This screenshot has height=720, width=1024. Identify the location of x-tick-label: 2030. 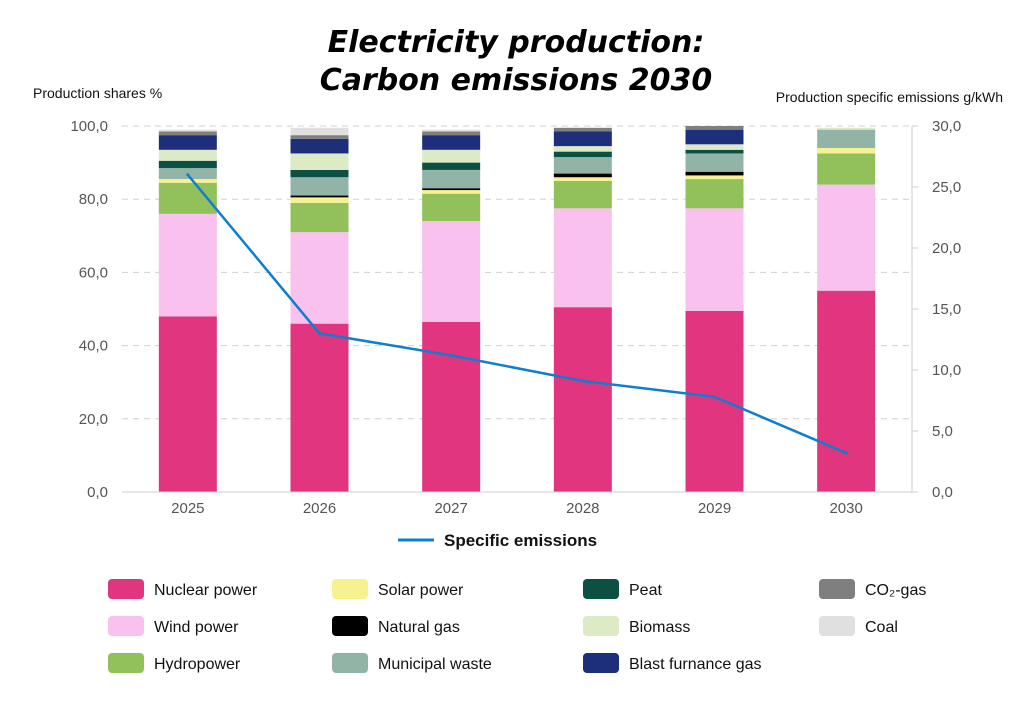
(845, 508).